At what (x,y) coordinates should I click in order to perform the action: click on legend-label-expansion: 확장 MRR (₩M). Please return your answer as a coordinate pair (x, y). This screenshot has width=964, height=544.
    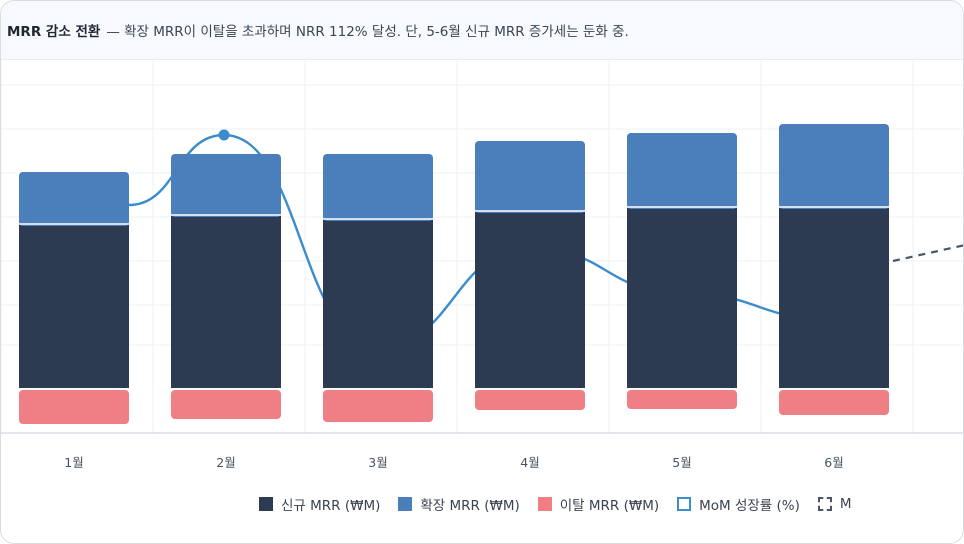
    Looking at the image, I should click on (470, 506).